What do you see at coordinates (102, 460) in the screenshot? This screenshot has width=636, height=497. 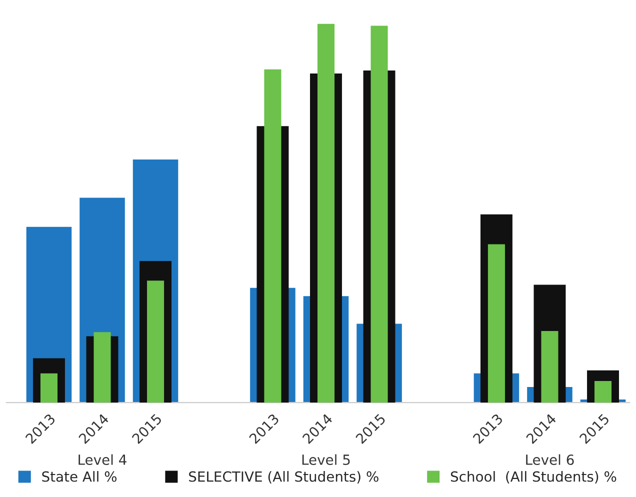 I see `text: Level 4` at bounding box center [102, 460].